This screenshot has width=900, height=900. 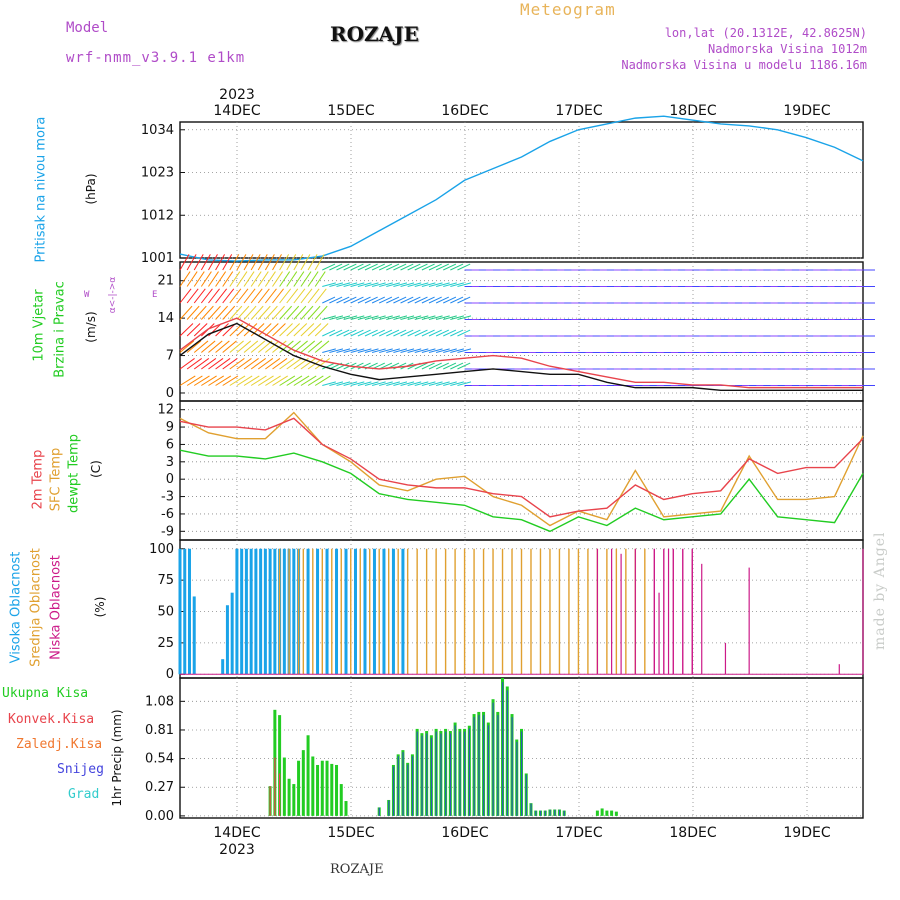 What do you see at coordinates (170, 479) in the screenshot?
I see `temp-tick-label: 0` at bounding box center [170, 479].